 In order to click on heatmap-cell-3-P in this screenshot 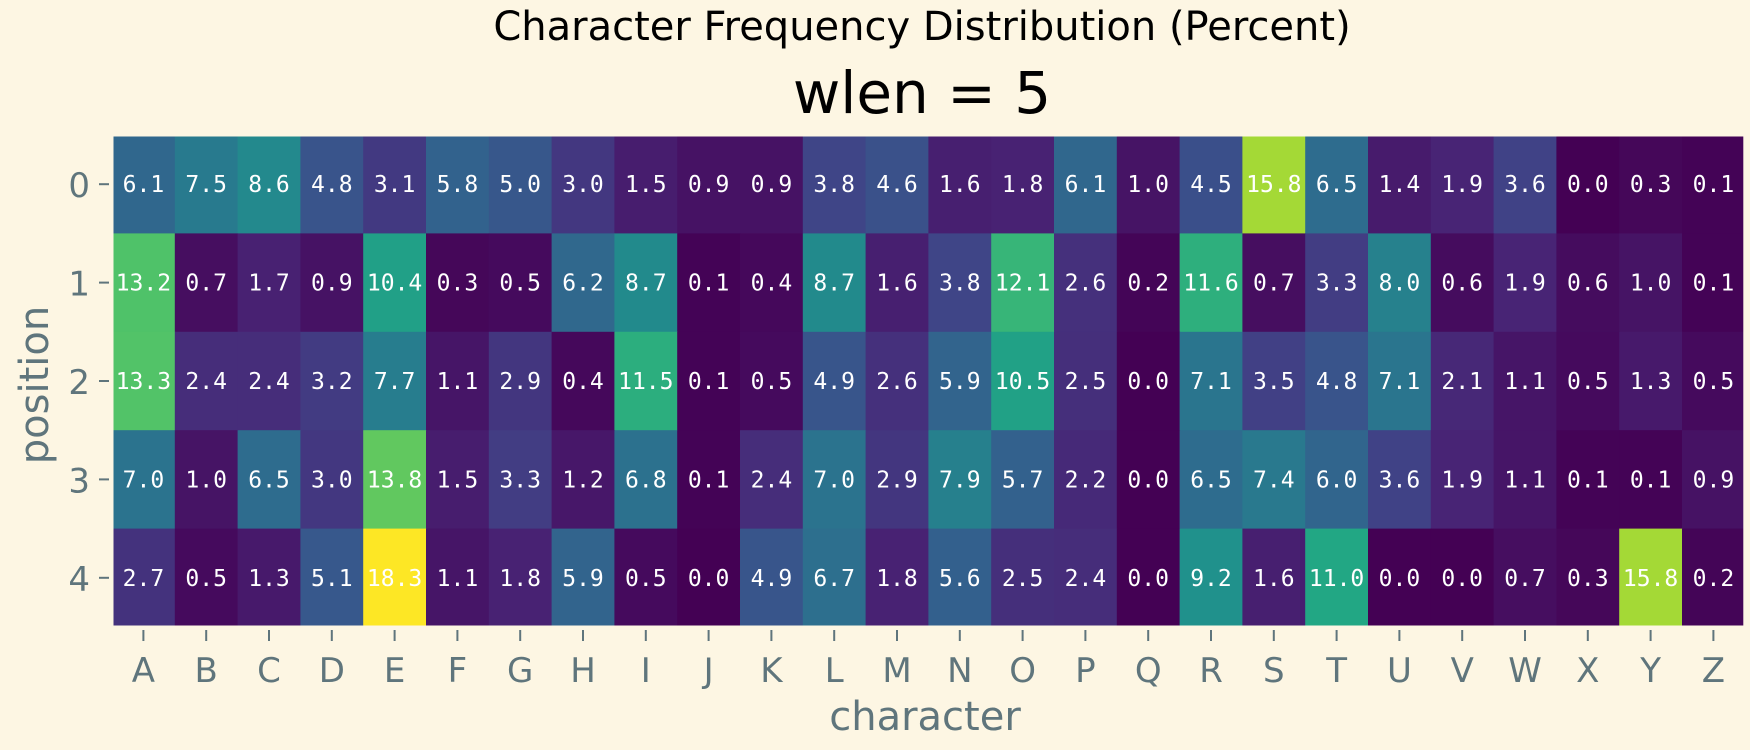, I will do `click(1086, 480)`.